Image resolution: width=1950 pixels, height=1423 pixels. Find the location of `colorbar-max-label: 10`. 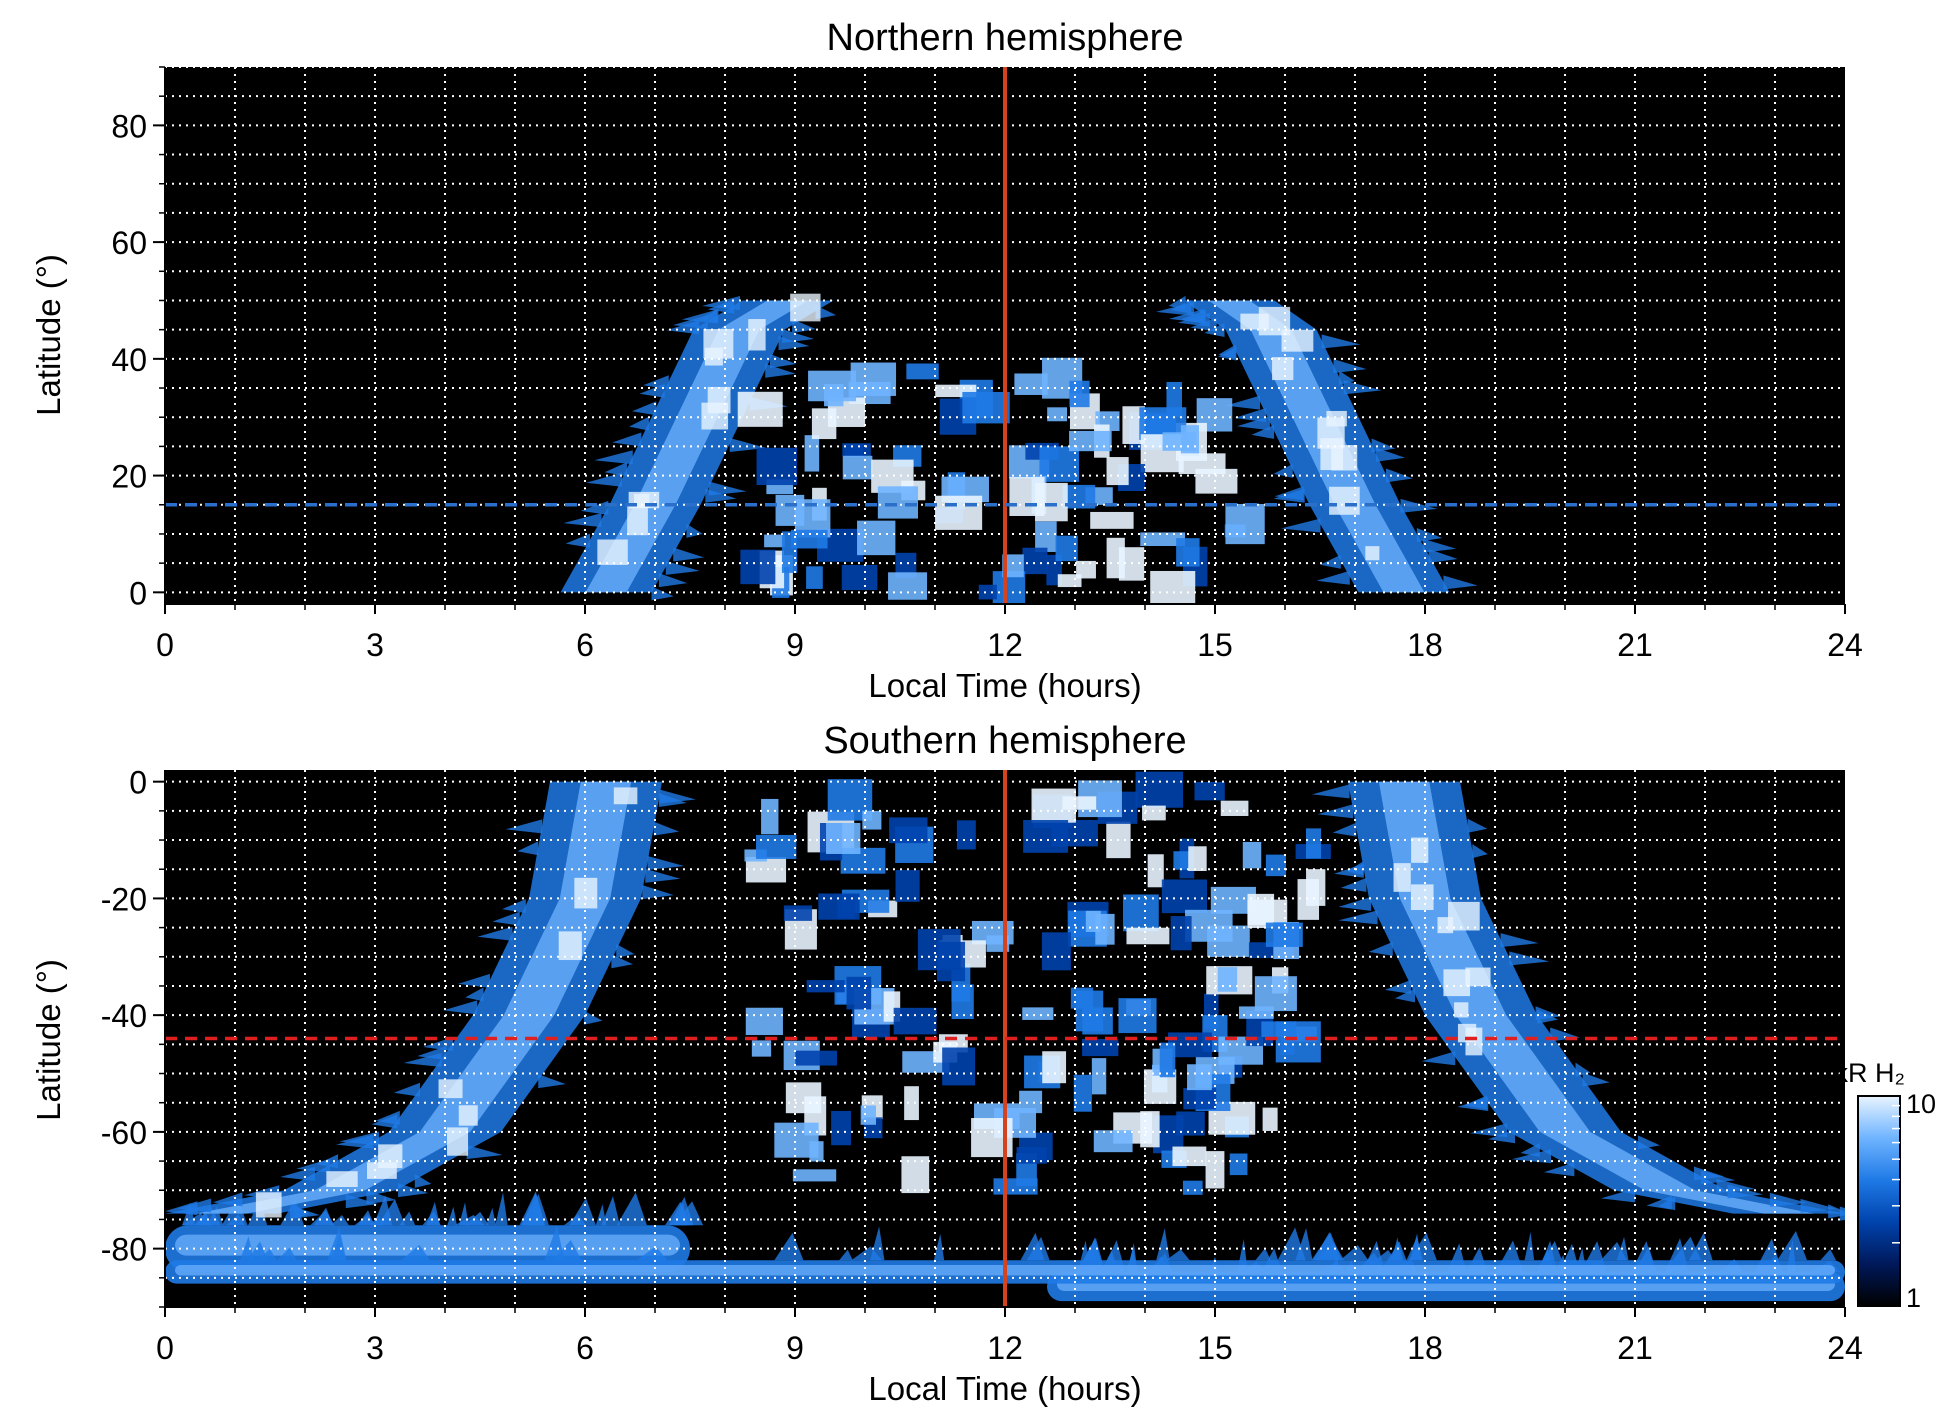

colorbar-max-label: 10 is located at coordinates (1921, 1104).